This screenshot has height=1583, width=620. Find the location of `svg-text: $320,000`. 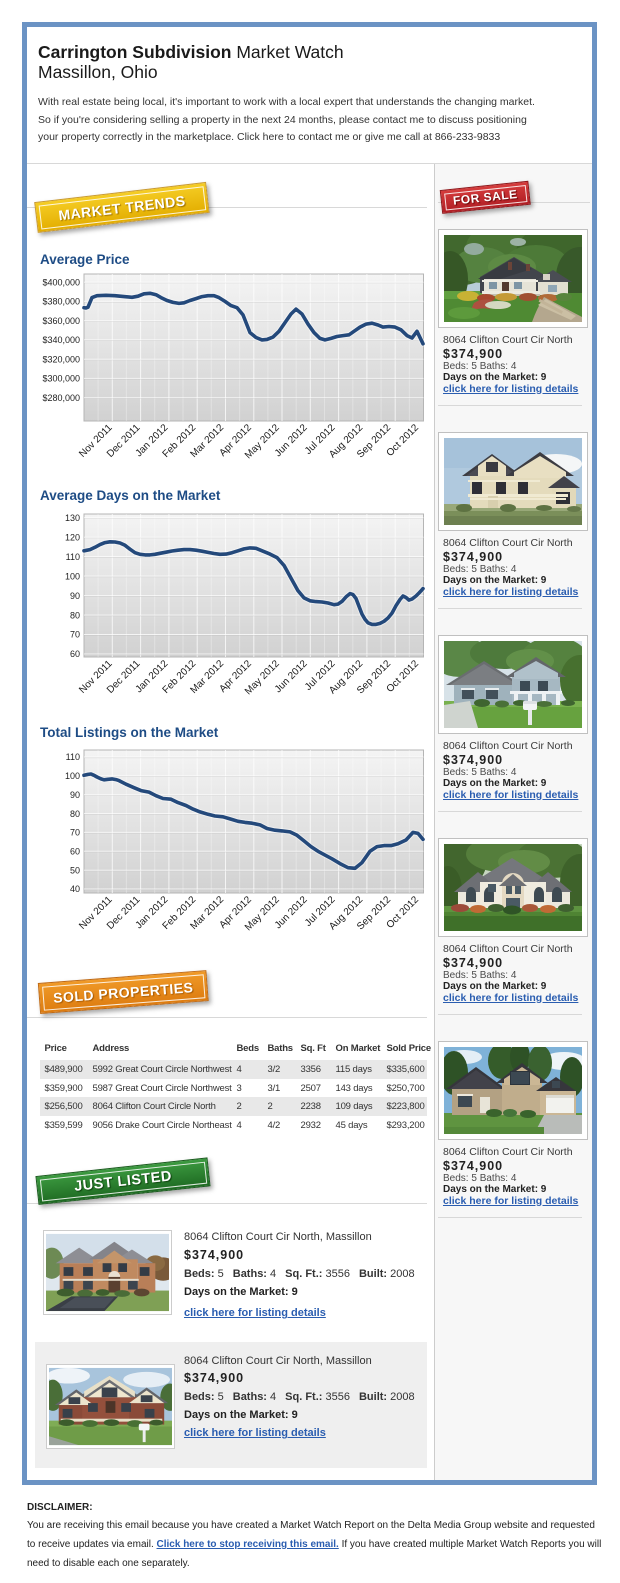

svg-text: $320,000 is located at coordinates (61, 359).